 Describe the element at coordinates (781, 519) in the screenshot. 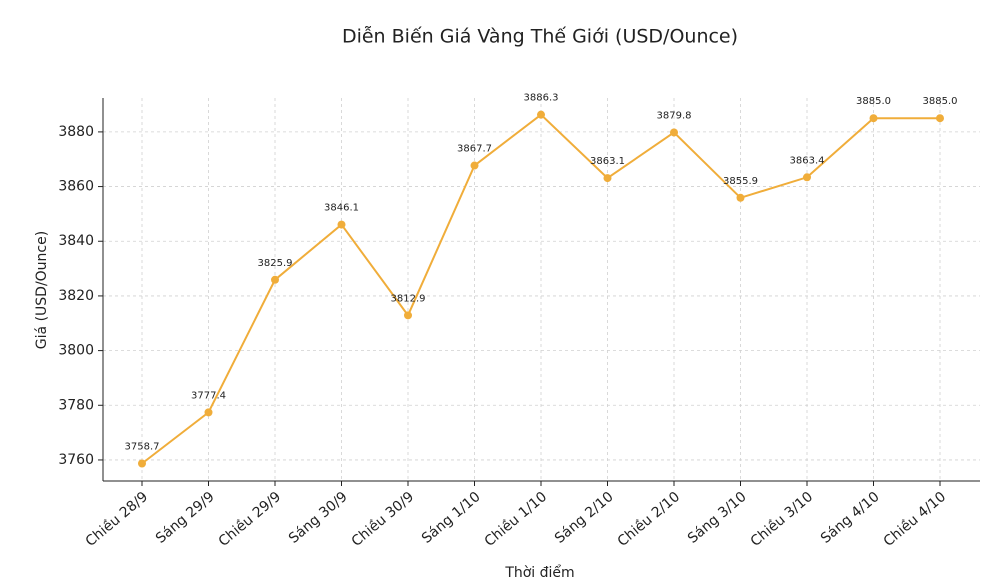

I see `x-tick-label: Chiều 3/10` at that location.